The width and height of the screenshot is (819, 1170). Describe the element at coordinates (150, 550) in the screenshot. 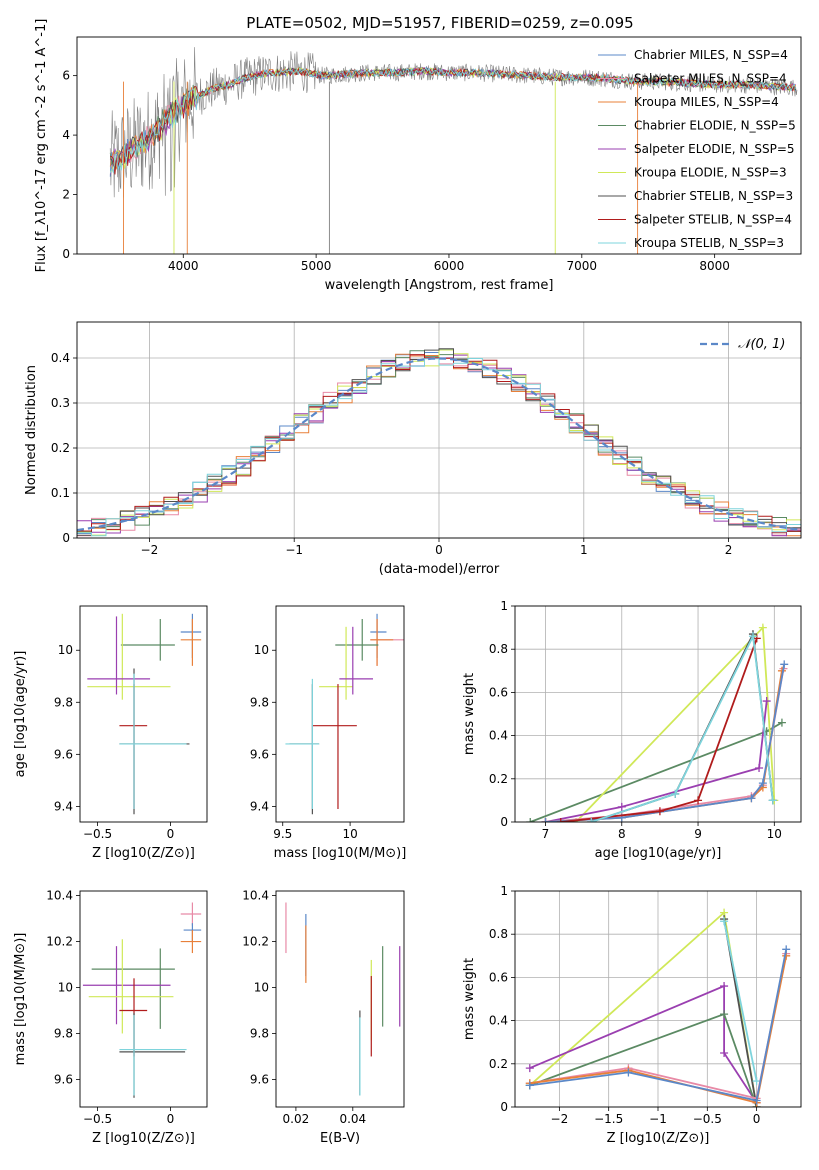

I see `x-tick-label: −2` at that location.